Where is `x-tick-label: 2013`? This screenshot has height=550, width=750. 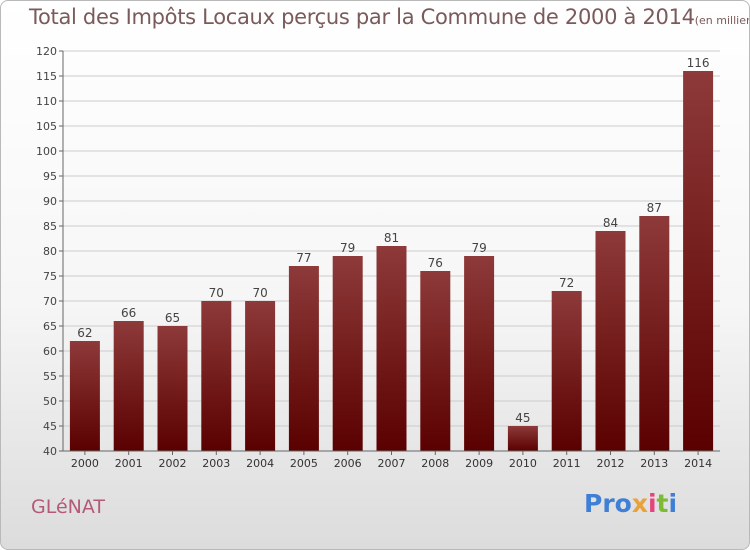
x-tick-label: 2013 is located at coordinates (654, 463).